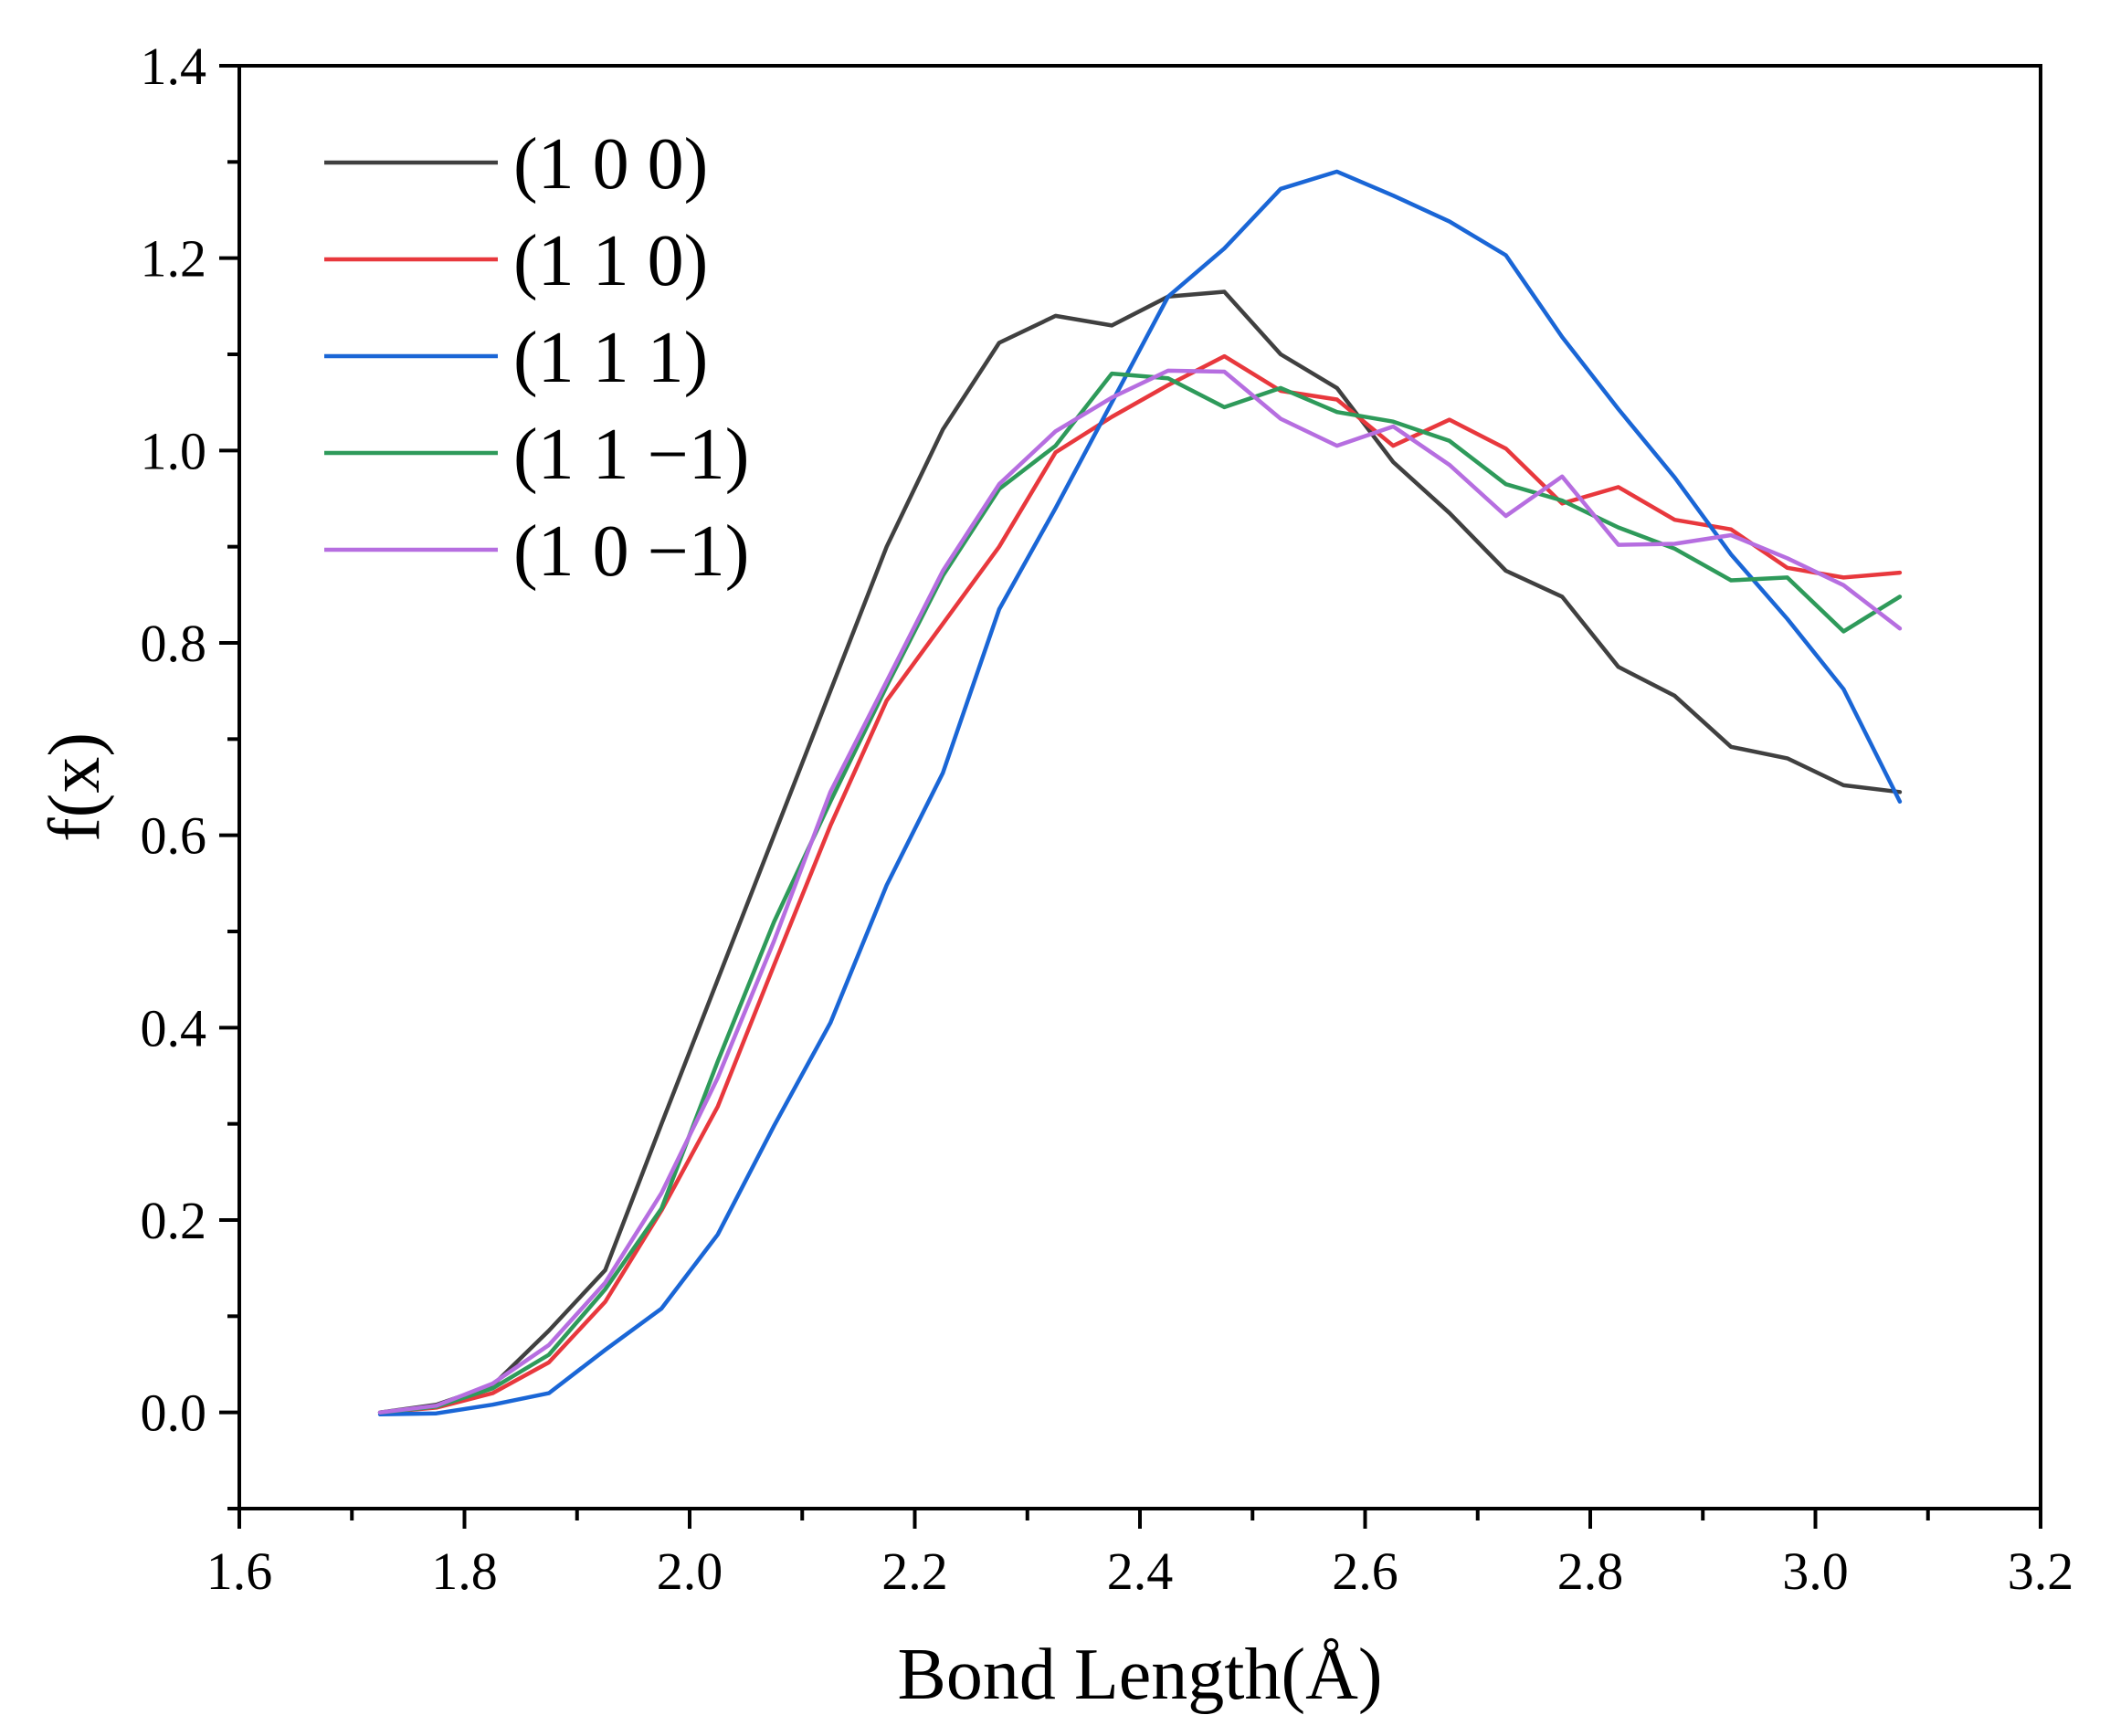 The image size is (2110, 1736). Describe the element at coordinates (2041, 1571) in the screenshot. I see `x-tick-label: 3.2` at that location.